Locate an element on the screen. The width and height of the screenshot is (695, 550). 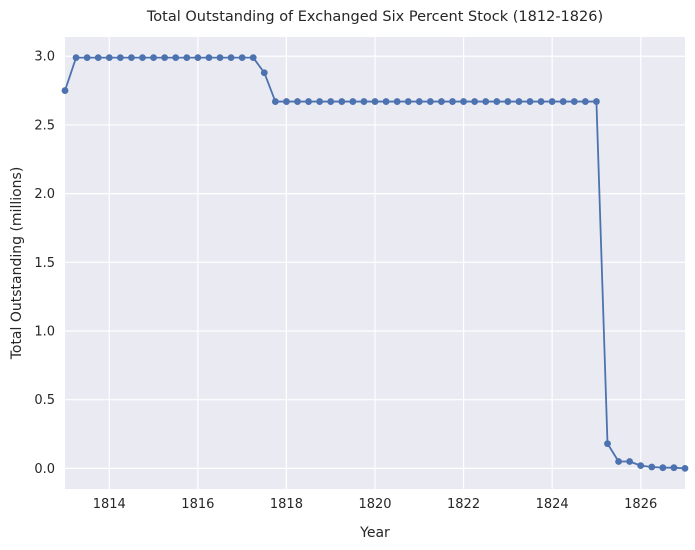
y-tick-label: 1.5 is located at coordinates (44, 263).